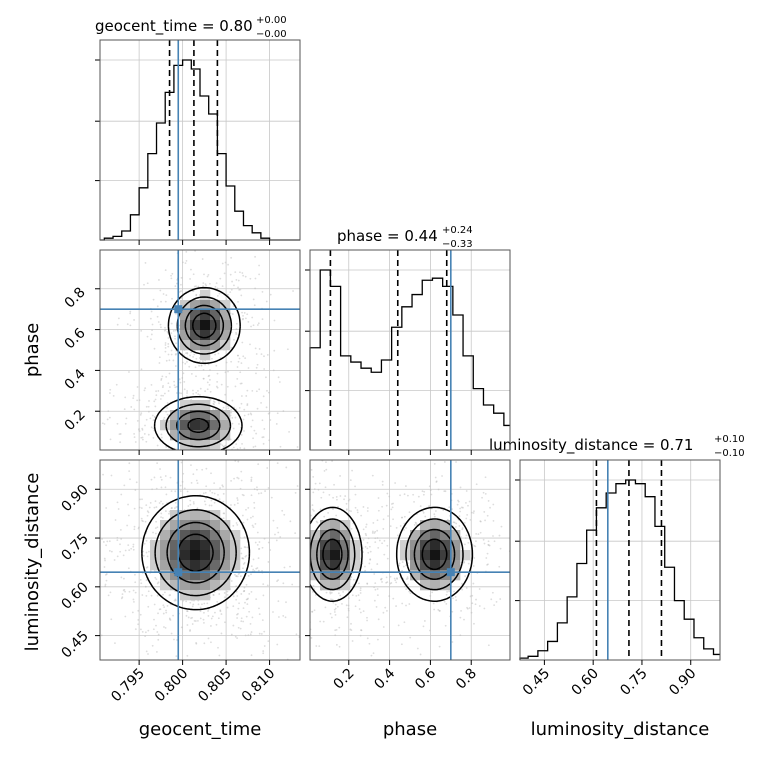  I want to click on contour-line, so click(385, 554).